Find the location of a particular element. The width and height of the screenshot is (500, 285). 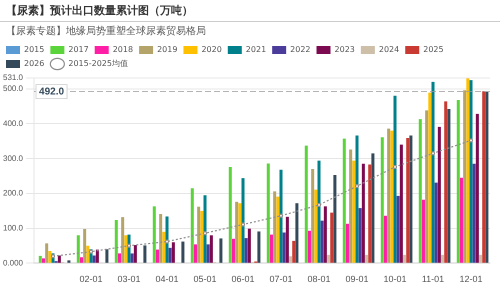

y-tick-label: 531.0 is located at coordinates (13, 77).